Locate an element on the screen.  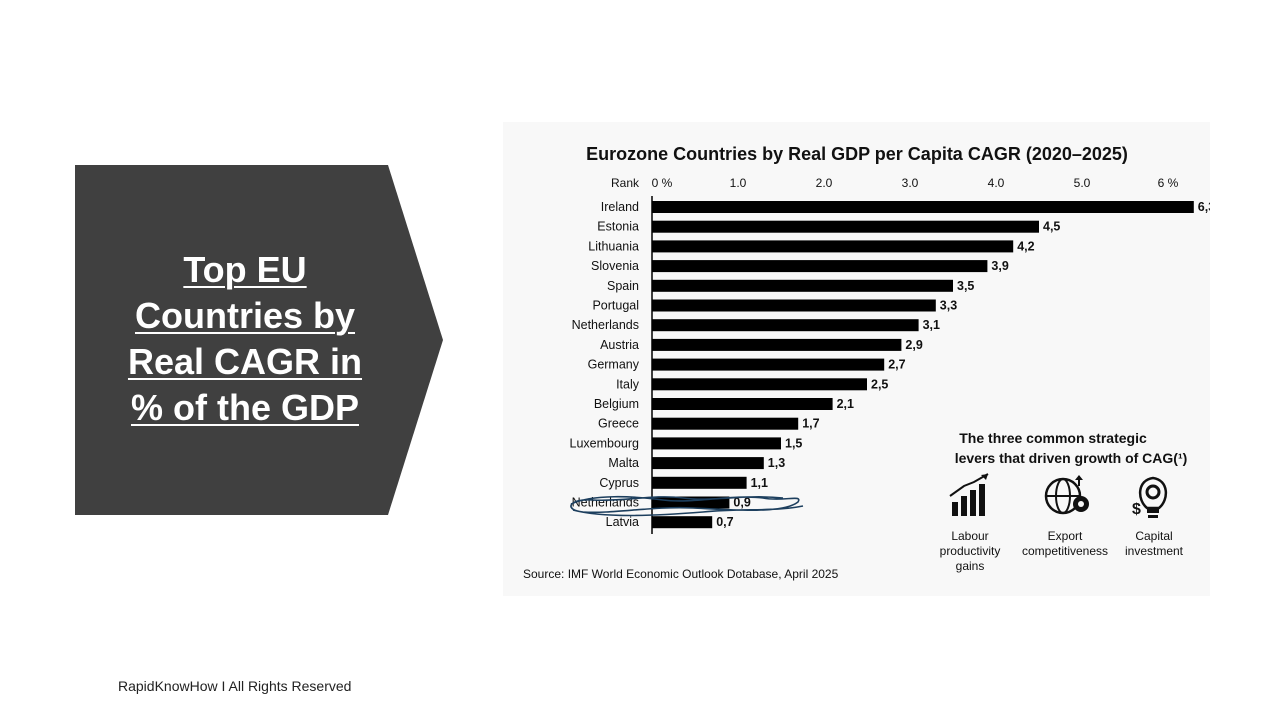
x-tick-label: 1.0 is located at coordinates (738, 183).